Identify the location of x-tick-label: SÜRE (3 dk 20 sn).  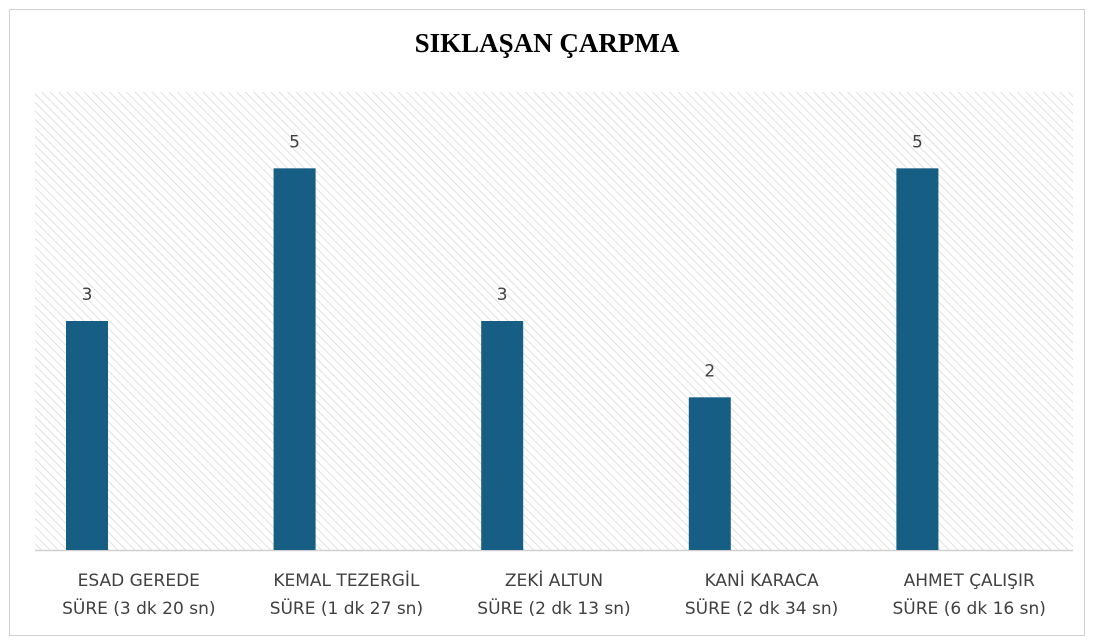
(138, 608).